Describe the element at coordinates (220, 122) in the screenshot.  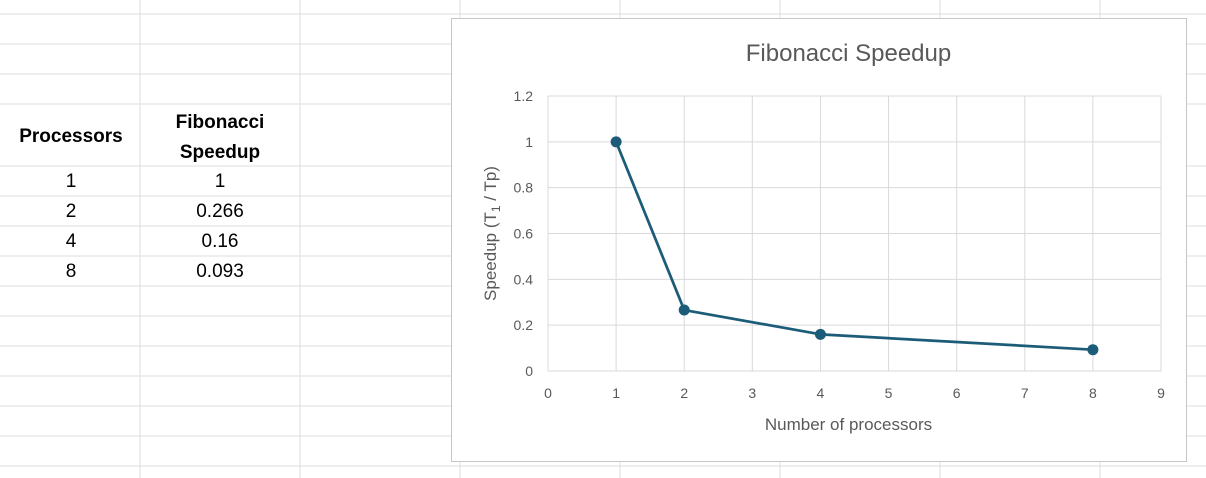
I see `header-speedup-line1: Fibonacci` at that location.